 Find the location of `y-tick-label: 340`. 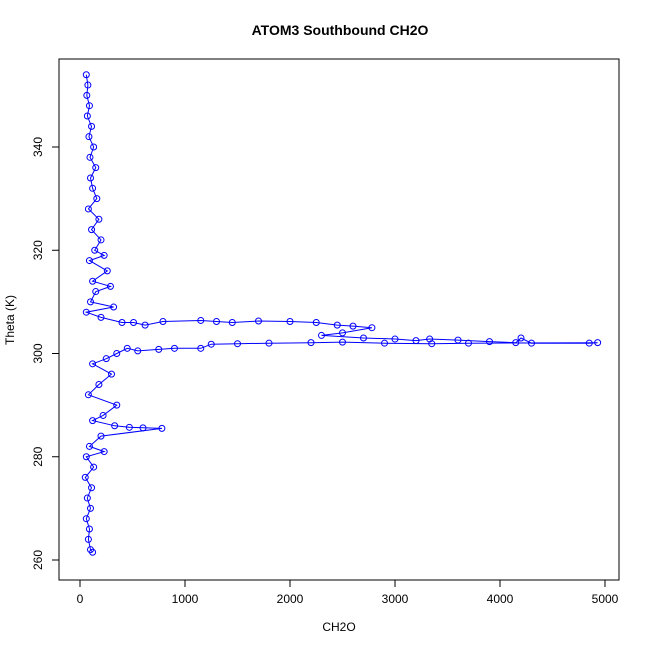

y-tick-label: 340 is located at coordinates (38, 147).